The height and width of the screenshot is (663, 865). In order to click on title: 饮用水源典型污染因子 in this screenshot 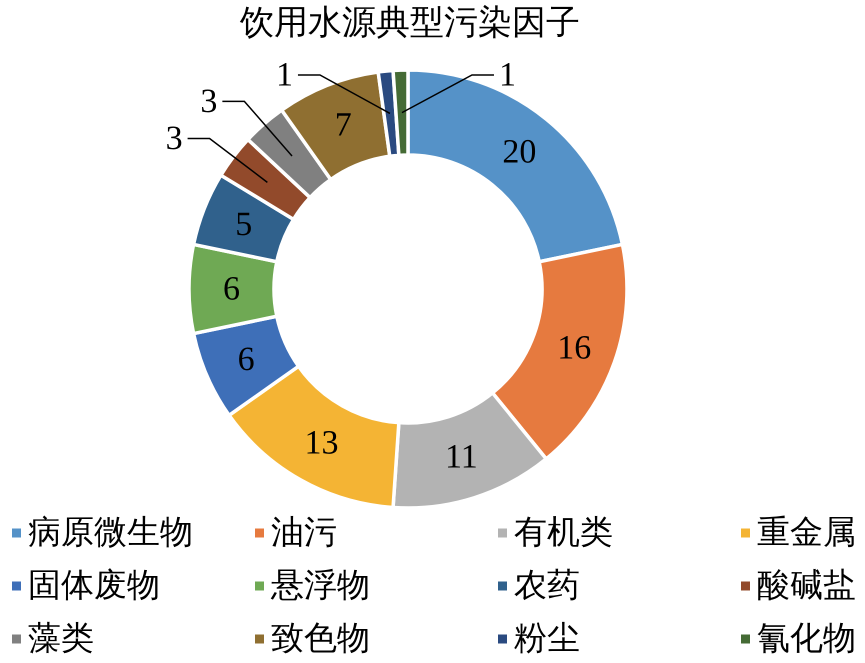, I will do `click(410, 23)`.